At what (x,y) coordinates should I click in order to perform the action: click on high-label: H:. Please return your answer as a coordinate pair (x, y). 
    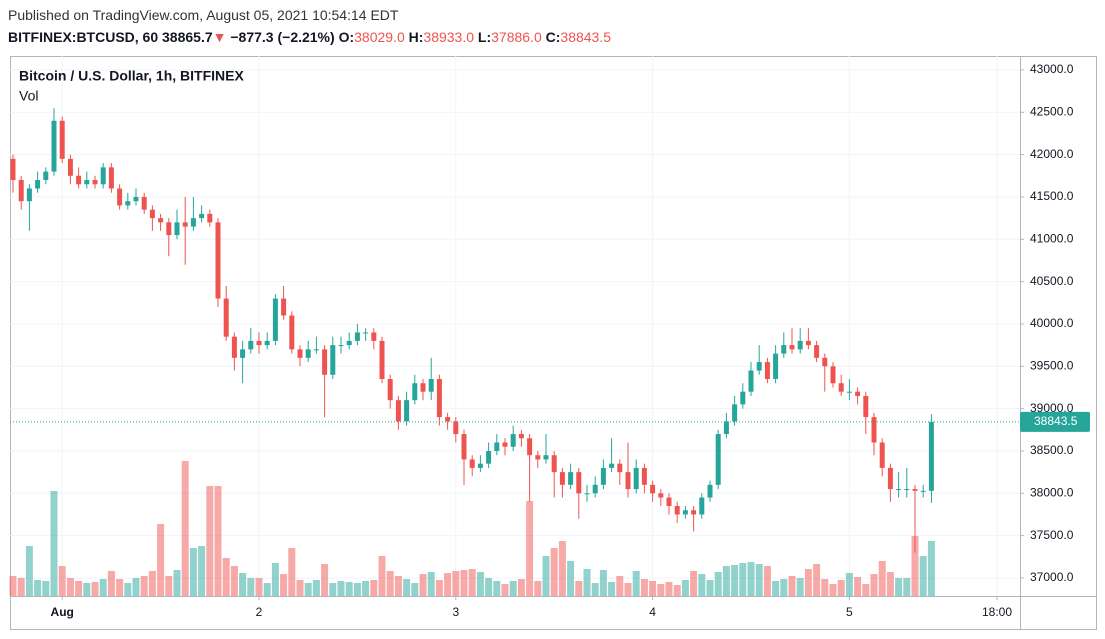
    Looking at the image, I should click on (416, 37).